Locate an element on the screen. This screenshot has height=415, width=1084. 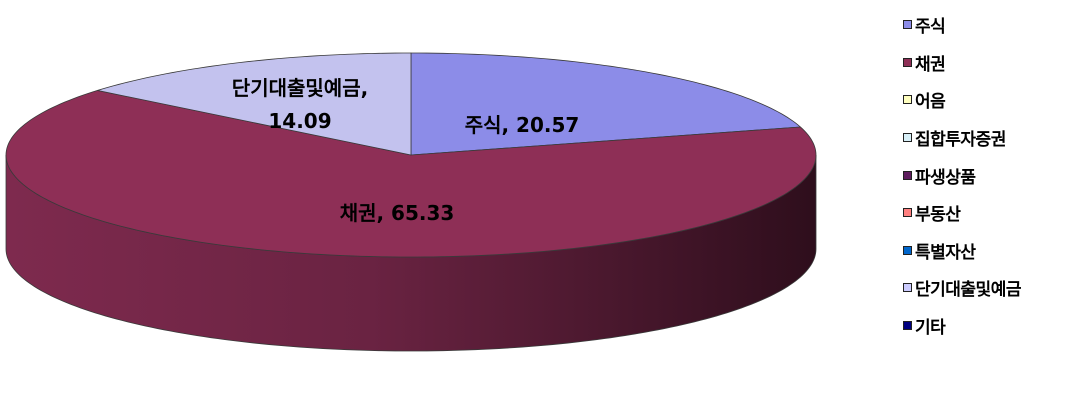
legend-item: 부동산 is located at coordinates (992, 213).